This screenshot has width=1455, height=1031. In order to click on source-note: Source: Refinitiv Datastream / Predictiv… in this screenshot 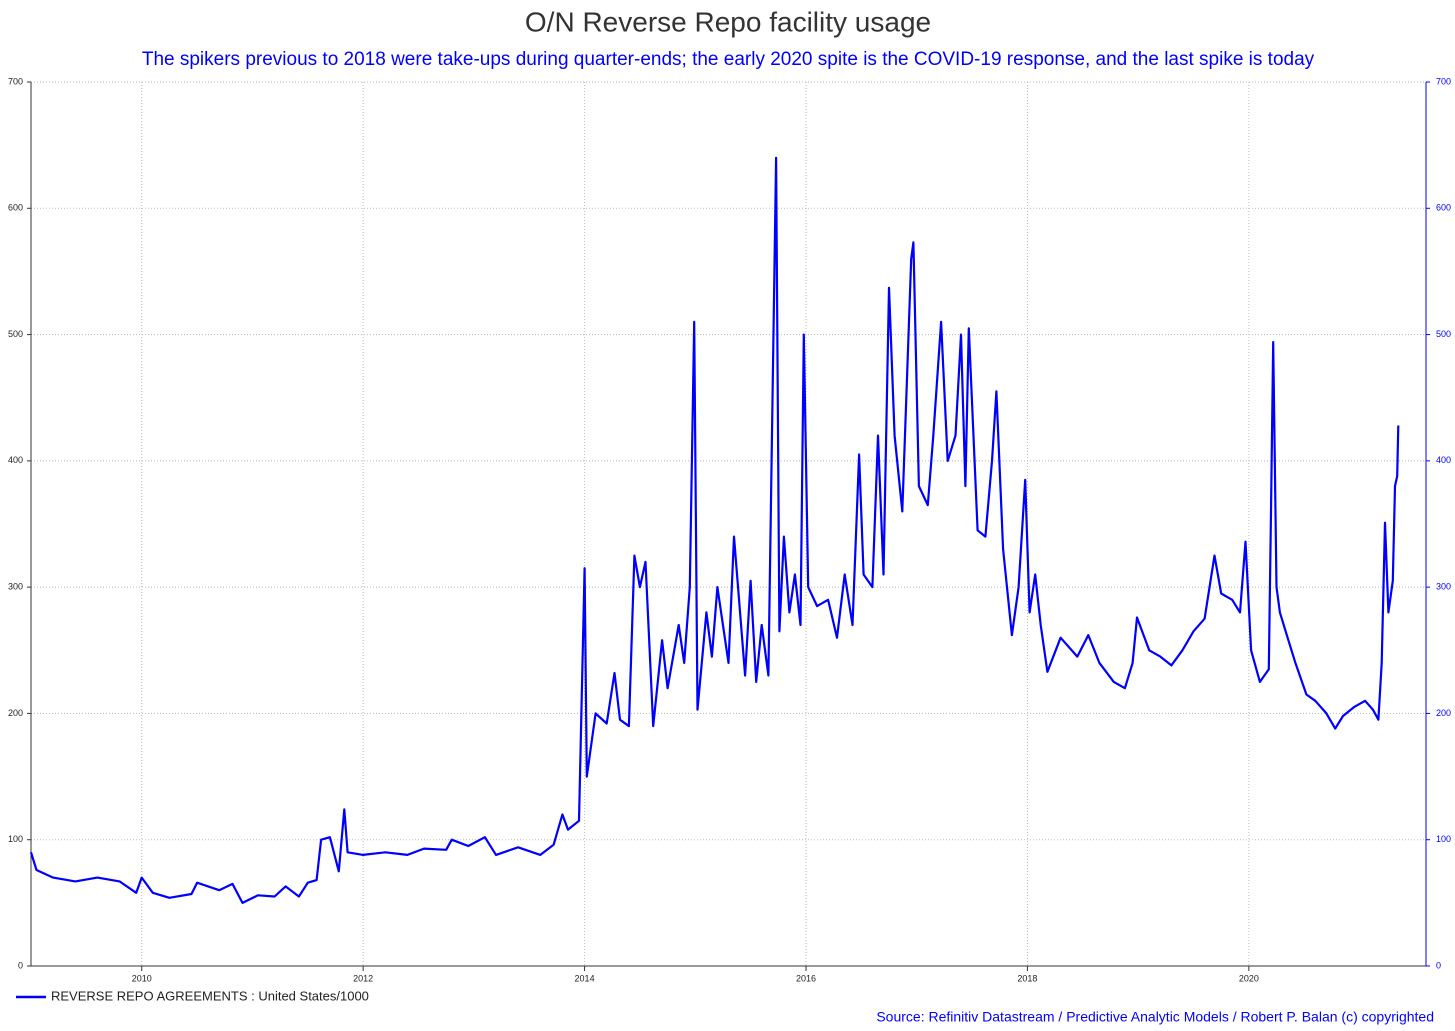, I will do `click(1155, 1017)`.